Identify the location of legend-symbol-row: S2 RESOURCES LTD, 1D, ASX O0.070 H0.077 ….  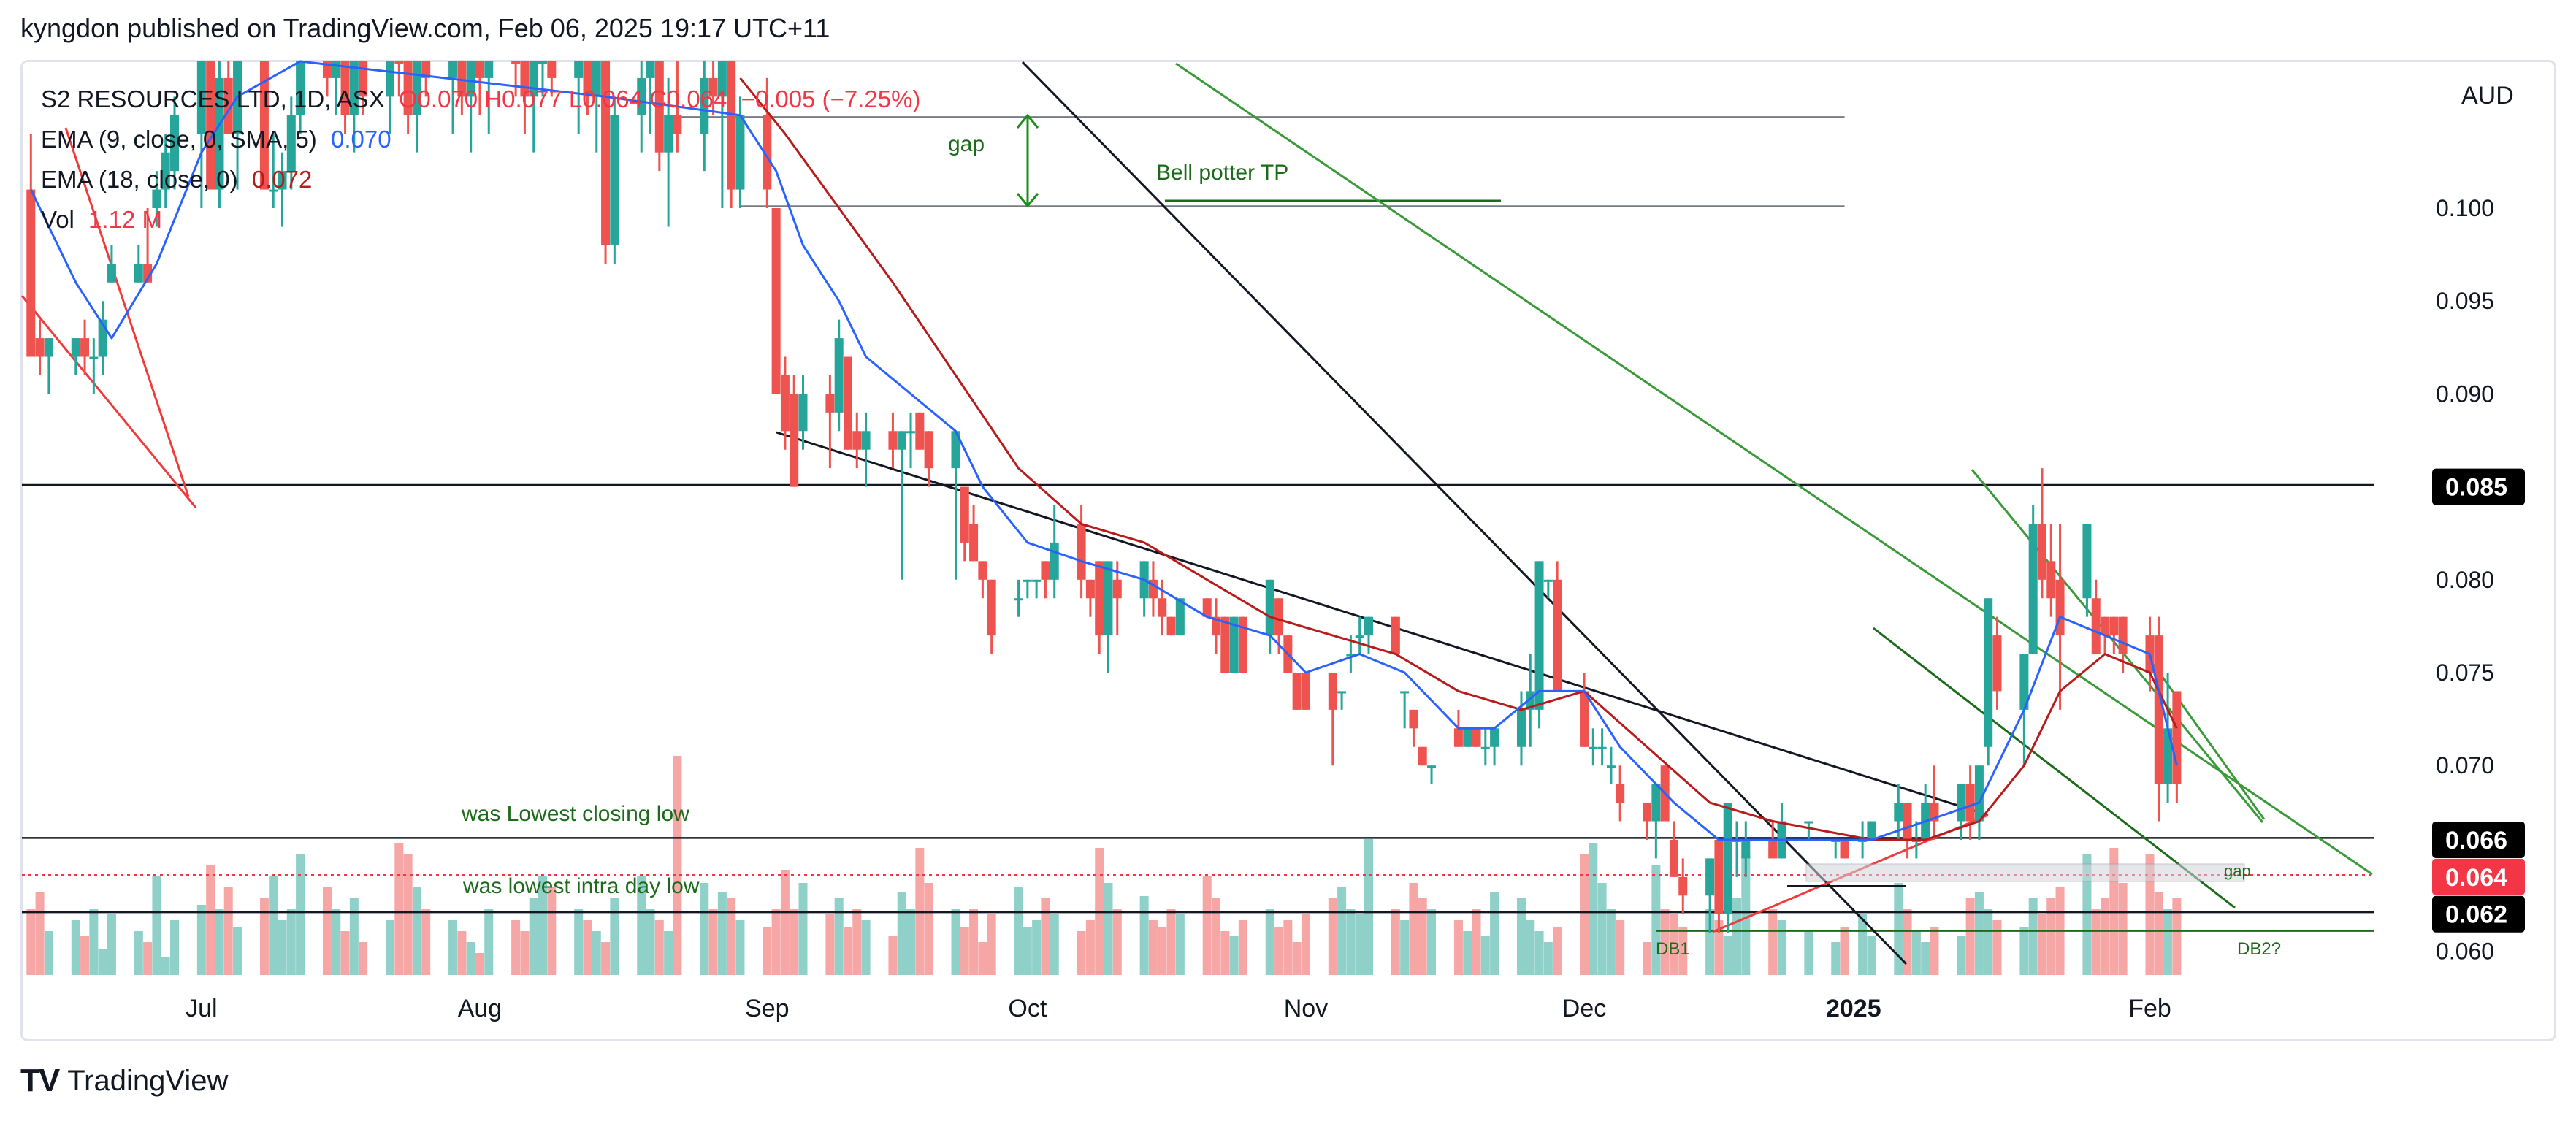
(480, 99).